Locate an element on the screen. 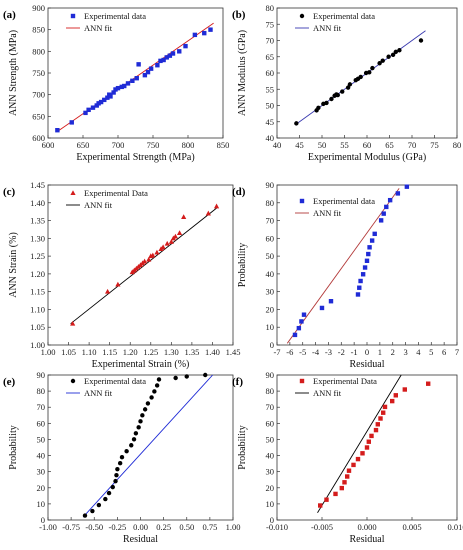 The width and height of the screenshot is (463, 550). x-tick-label: -0.75 is located at coordinates (71, 527).